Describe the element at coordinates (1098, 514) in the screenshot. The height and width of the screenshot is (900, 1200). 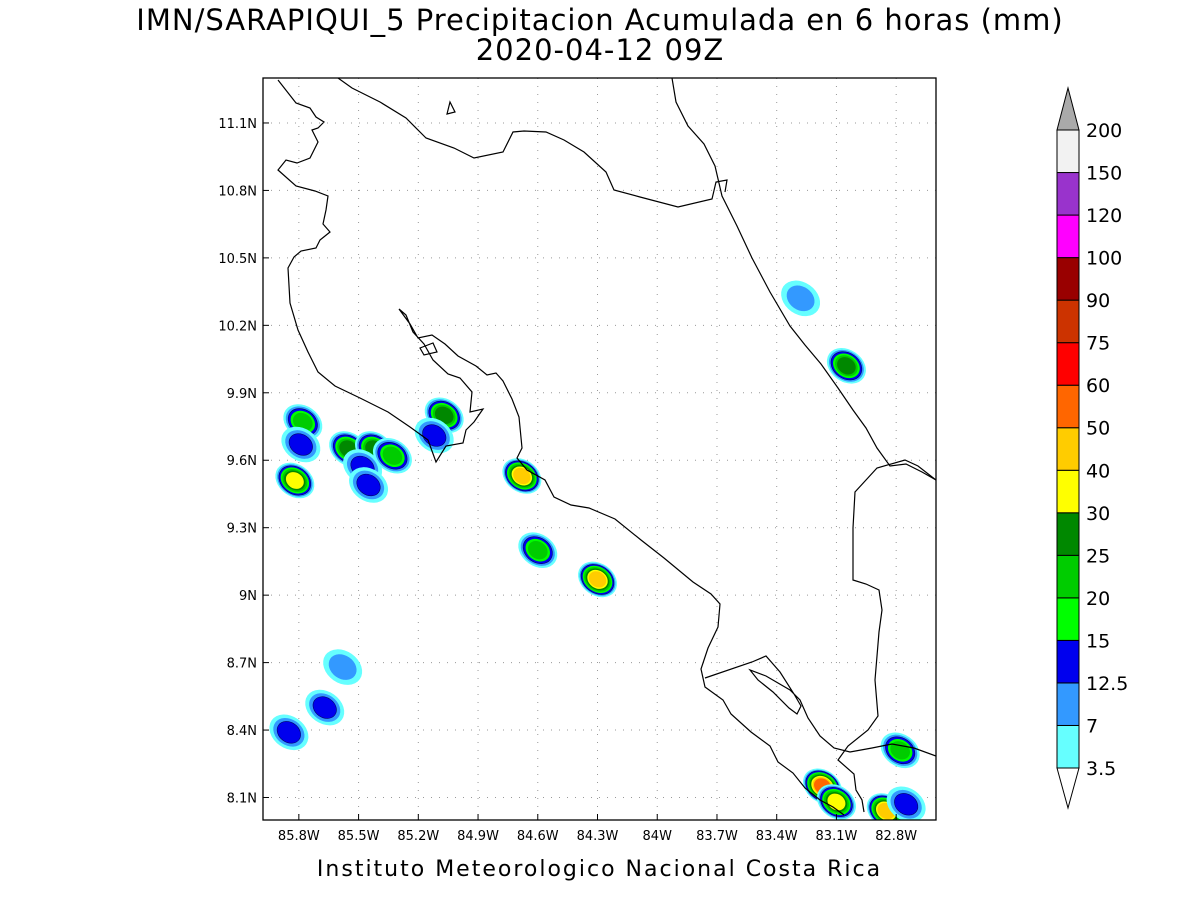
I see `colorbar-label: 30` at that location.